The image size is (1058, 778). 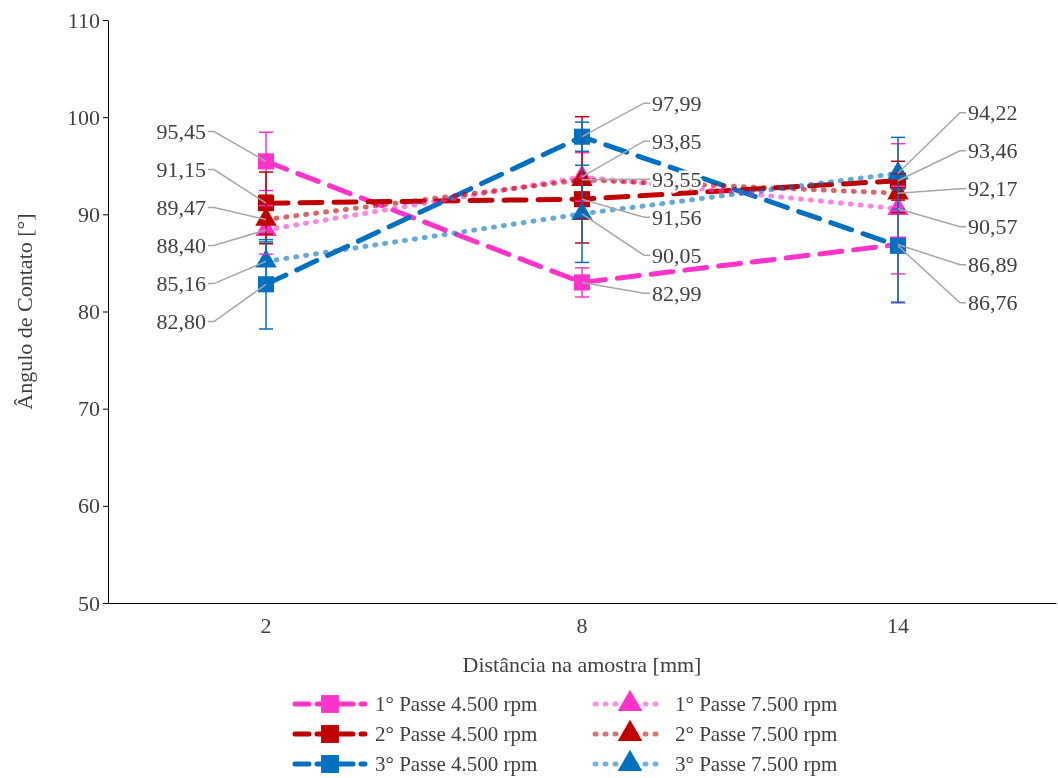 What do you see at coordinates (181, 322) in the screenshot?
I see `data-label: 82,80` at bounding box center [181, 322].